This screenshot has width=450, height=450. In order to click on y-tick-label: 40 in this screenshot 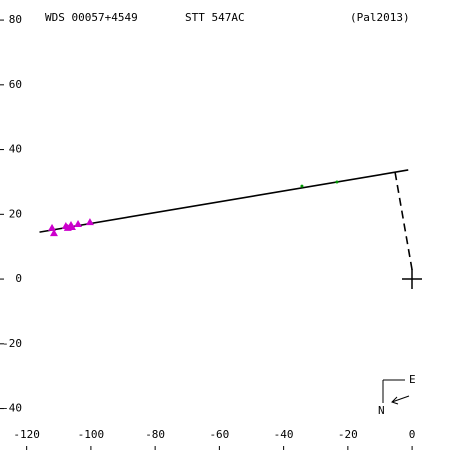, I will do `click(15, 149)`.